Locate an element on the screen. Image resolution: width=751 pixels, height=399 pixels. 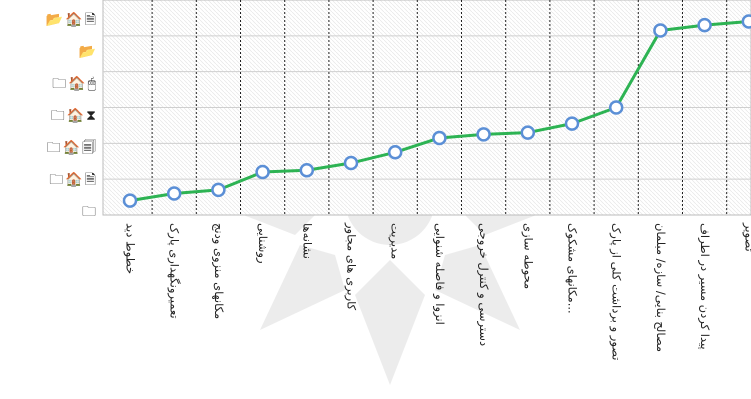
icon-row: 🗀 🏠 ⧗ is located at coordinates (73, 116).